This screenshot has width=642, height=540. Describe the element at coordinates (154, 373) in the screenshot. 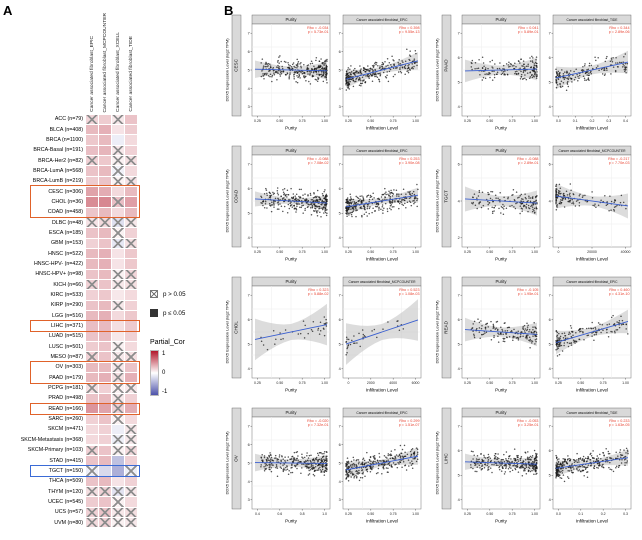

I see `color-gradient-bar` at that location.